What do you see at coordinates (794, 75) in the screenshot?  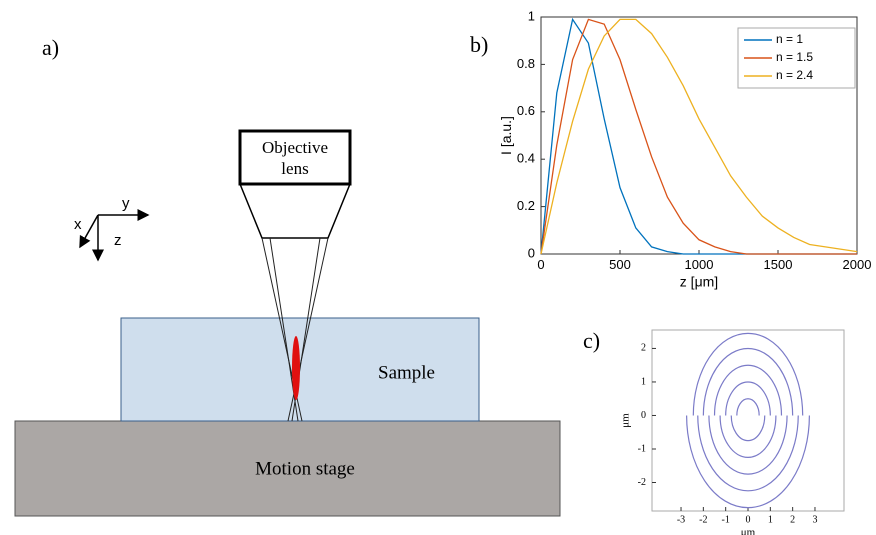 I see `legend-label: n = 2.4` at bounding box center [794, 75].